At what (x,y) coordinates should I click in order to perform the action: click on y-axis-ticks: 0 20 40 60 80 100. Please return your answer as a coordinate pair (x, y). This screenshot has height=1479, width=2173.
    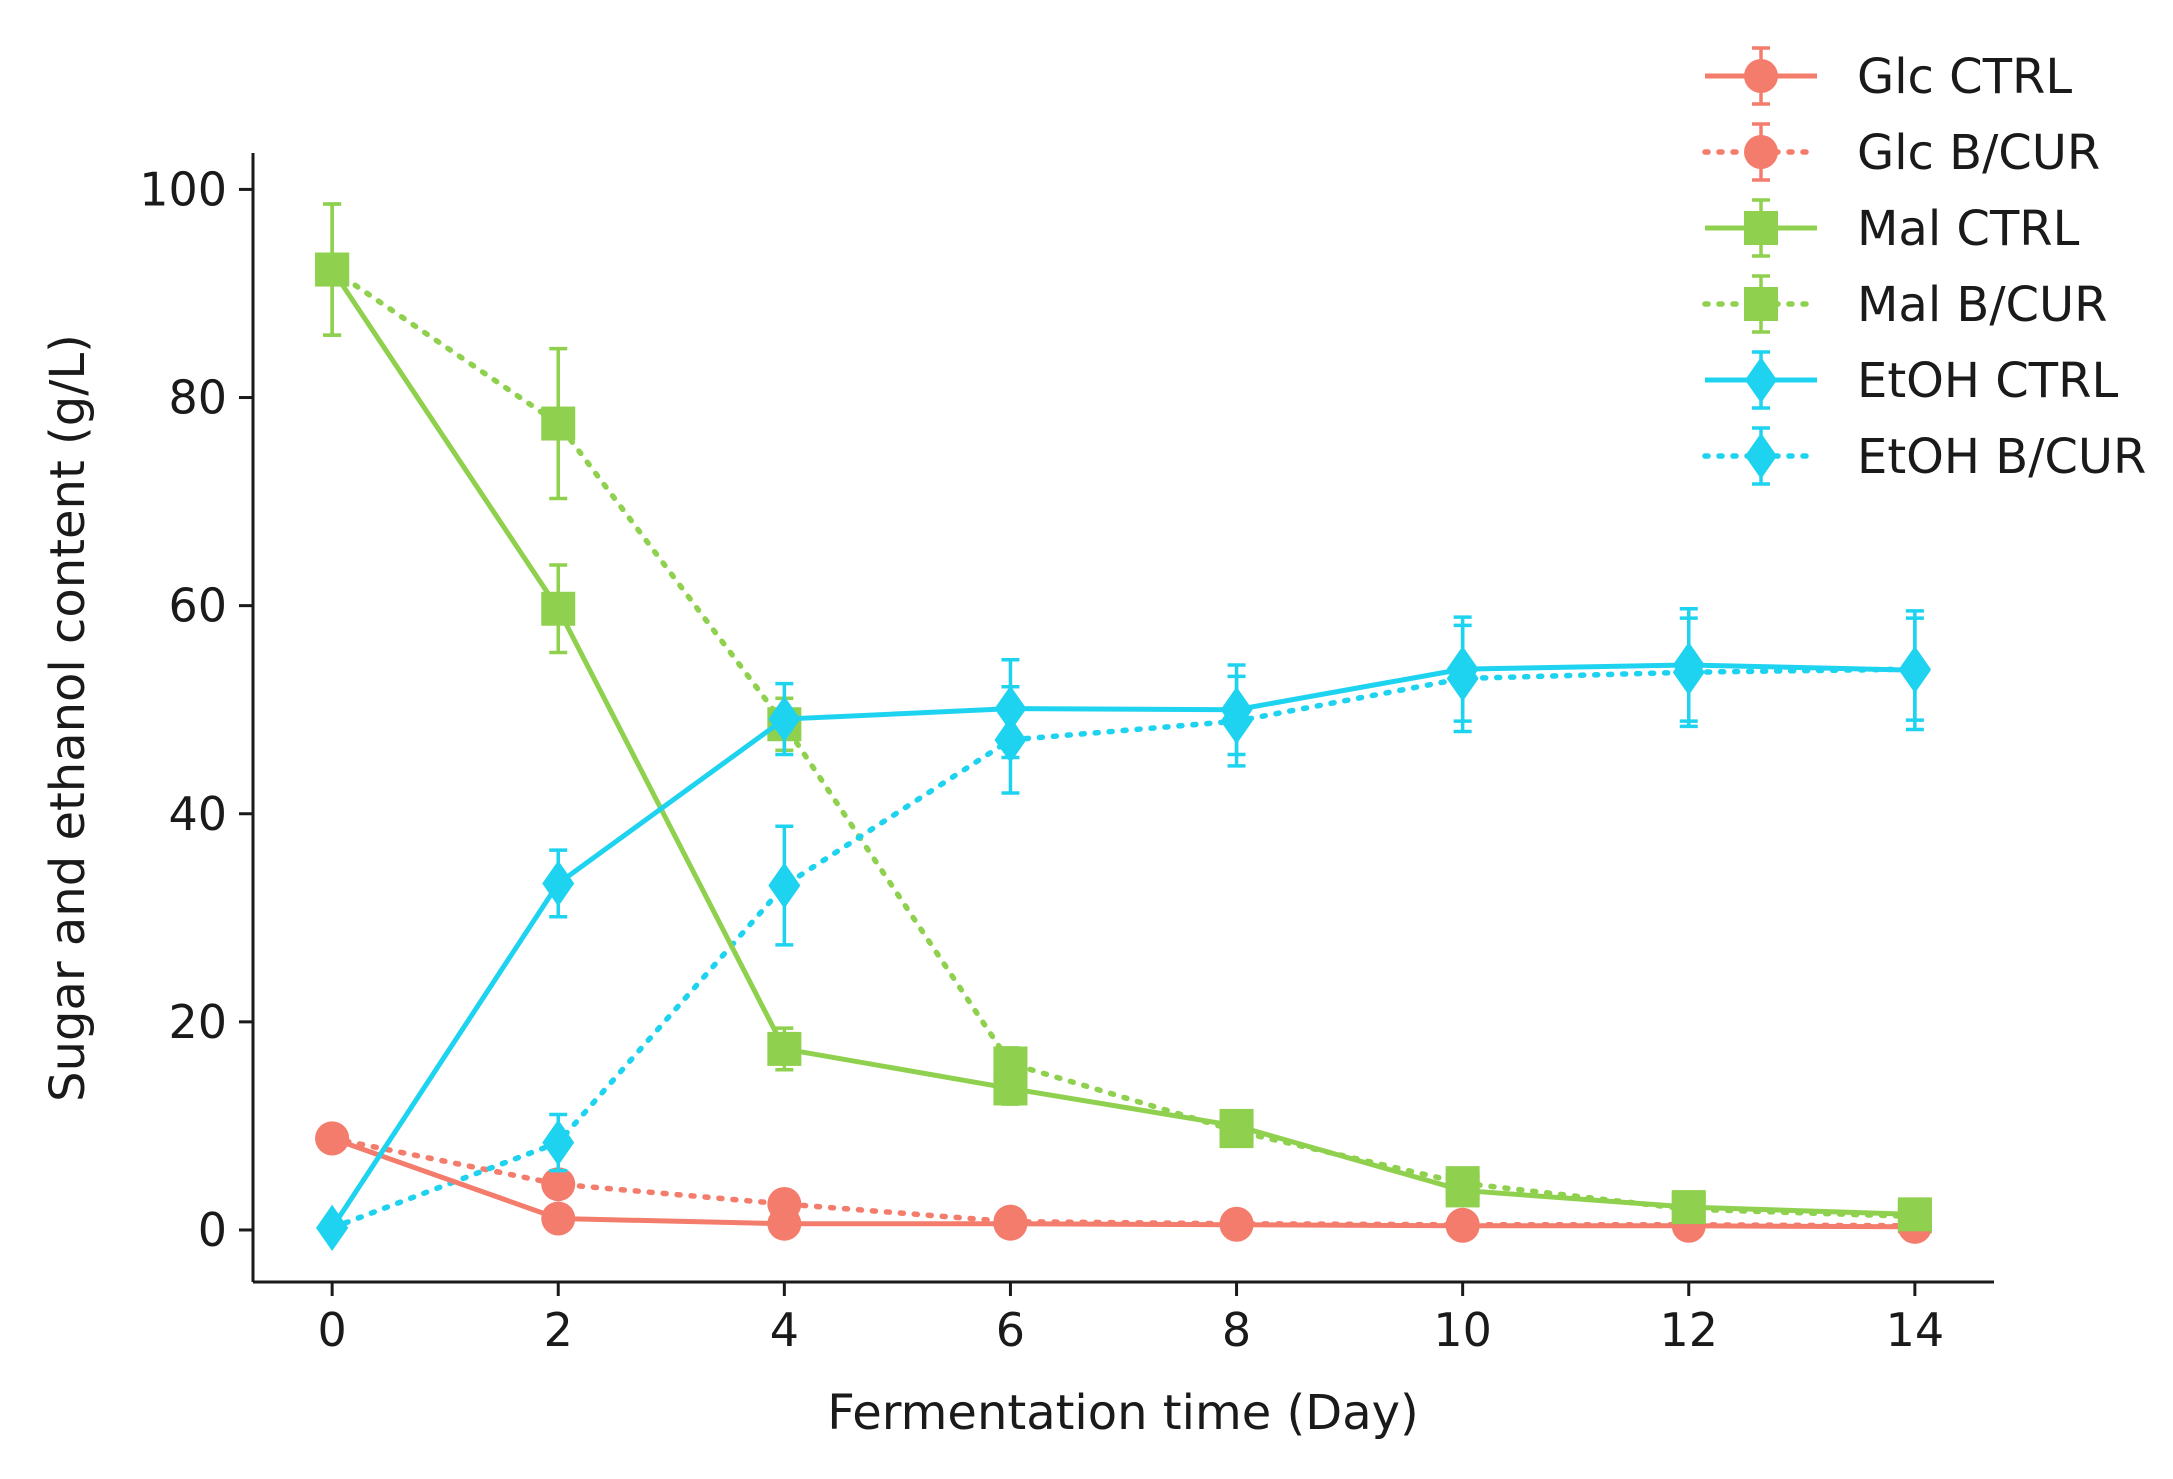
    Looking at the image, I should click on (196, 709).